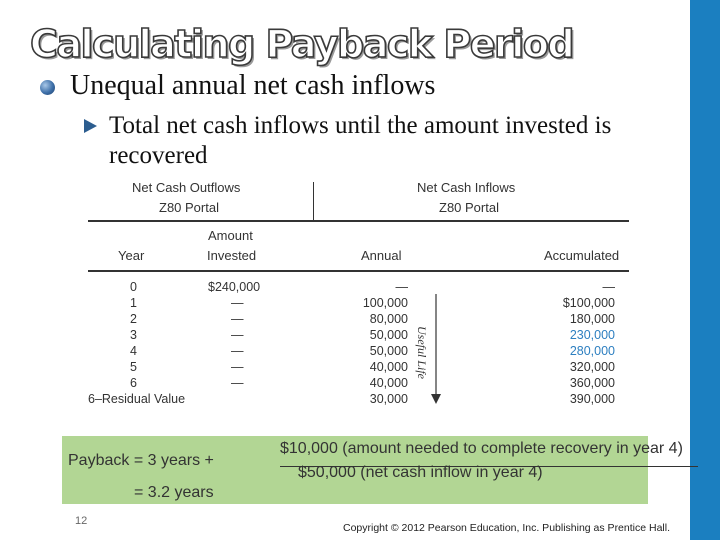  Describe the element at coordinates (582, 255) in the screenshot. I see `col-accumulated: Accumulated` at that location.